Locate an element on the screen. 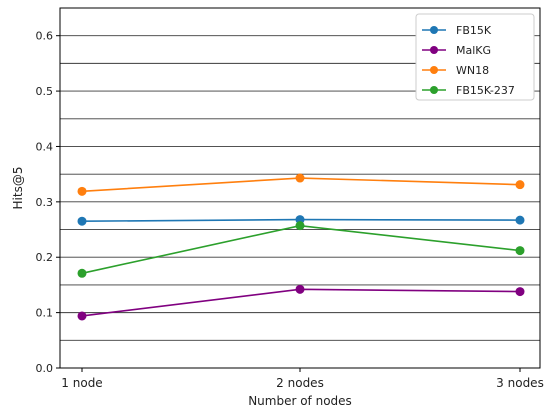 This screenshot has height=412, width=544. legend-label: WN18 is located at coordinates (472, 70).